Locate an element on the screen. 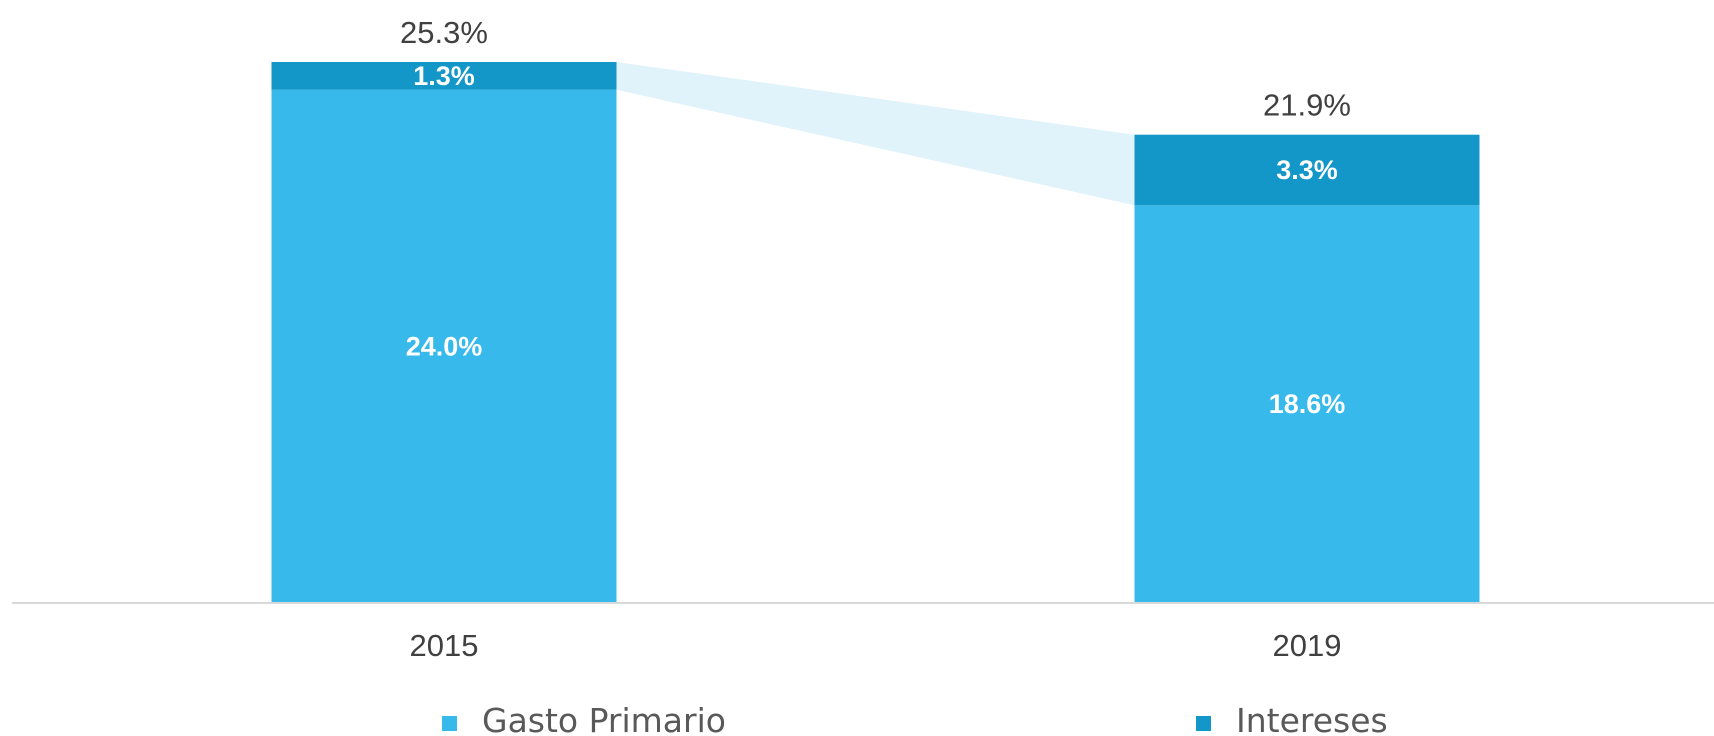 Image resolution: width=1714 pixels, height=736 pixels. bar-segment-gasto-primario-2015 is located at coordinates (444, 346).